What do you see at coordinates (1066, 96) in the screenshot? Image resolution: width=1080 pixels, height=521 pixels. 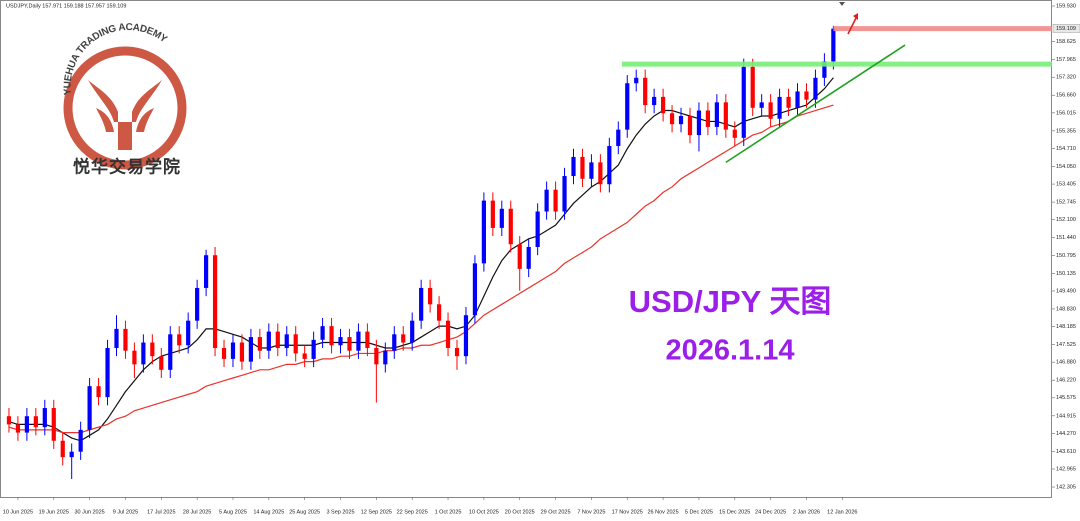 I see `y-tick-label: 156.660` at bounding box center [1066, 96].